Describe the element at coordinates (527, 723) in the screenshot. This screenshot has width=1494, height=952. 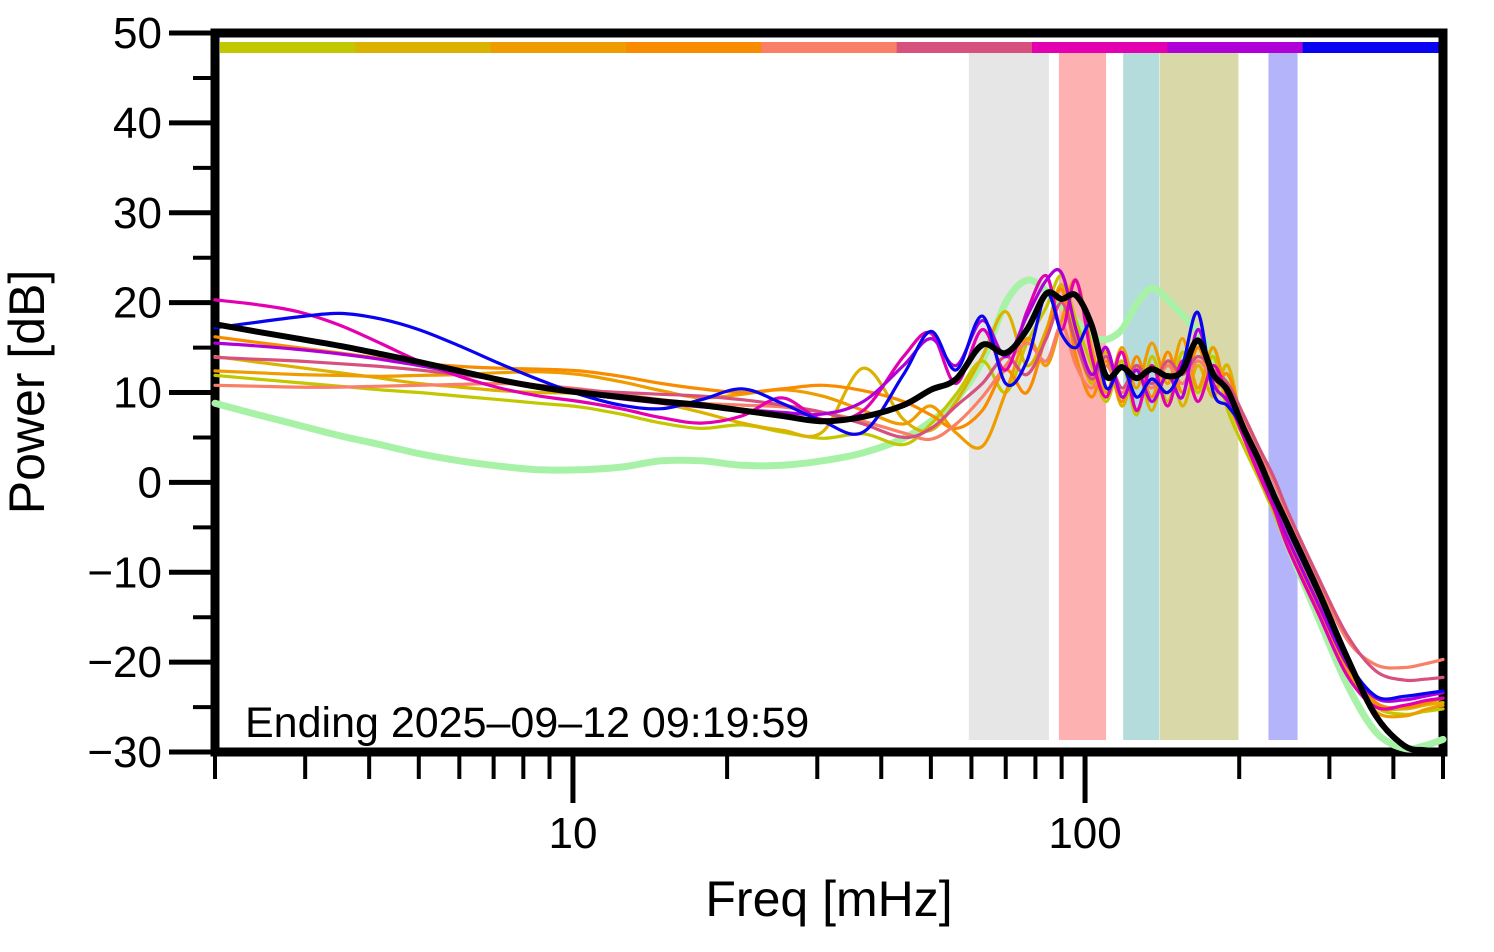
I see `ending-timestamp-annotation: Ending 2025–09–12 09:19:59` at that location.